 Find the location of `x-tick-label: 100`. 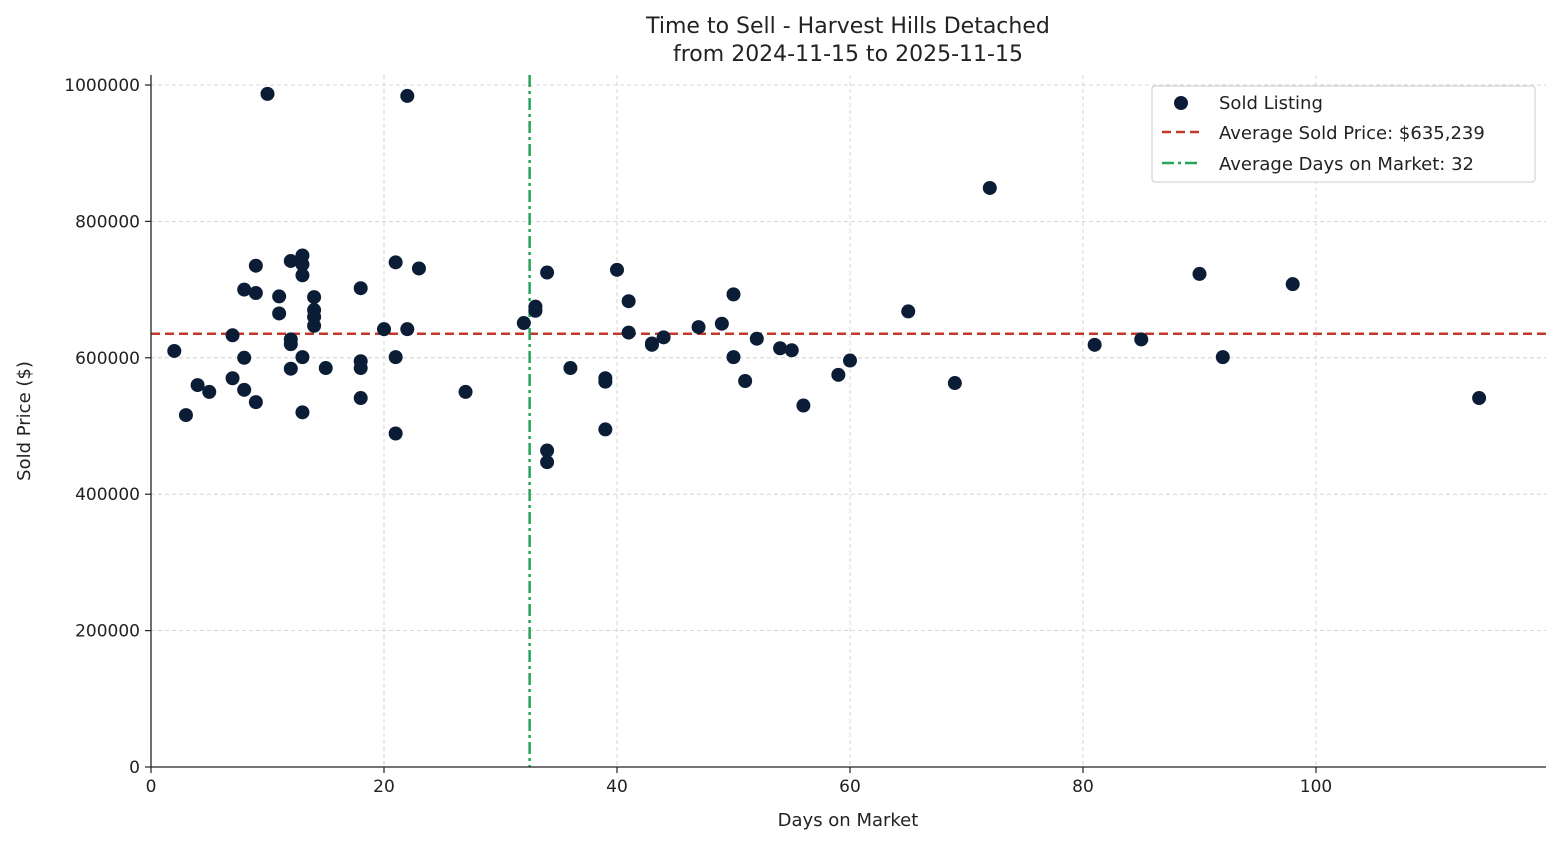

x-tick-label: 100 is located at coordinates (1316, 787).